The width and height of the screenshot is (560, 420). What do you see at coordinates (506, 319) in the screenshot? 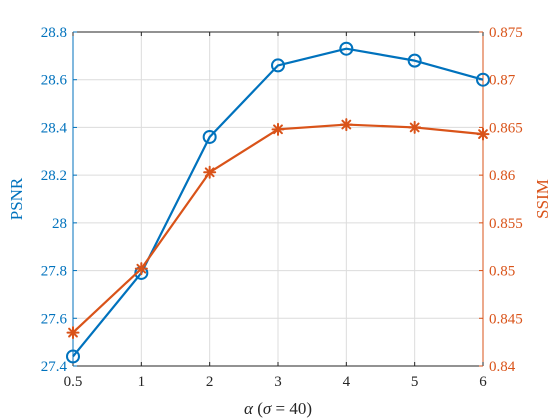
I see `y-right-tick-label: 0.845` at bounding box center [506, 319].